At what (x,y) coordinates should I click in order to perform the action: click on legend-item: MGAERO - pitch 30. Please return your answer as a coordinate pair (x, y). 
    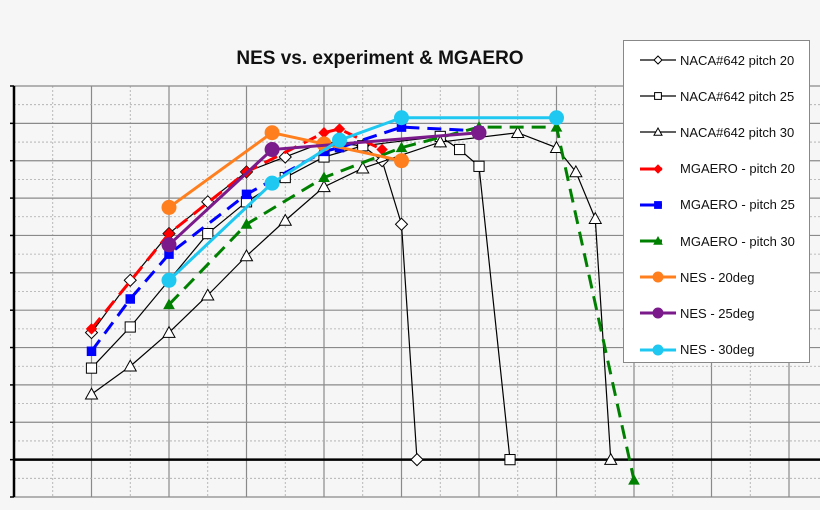
    Looking at the image, I should click on (709, 241).